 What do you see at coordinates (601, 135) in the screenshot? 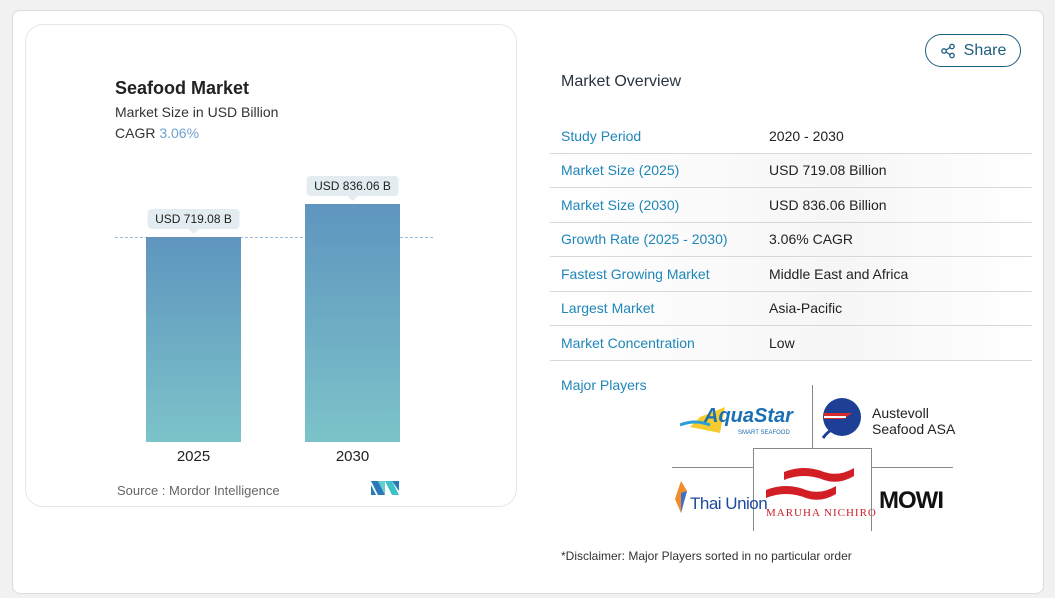
I see `row-label: Study Period` at bounding box center [601, 135].